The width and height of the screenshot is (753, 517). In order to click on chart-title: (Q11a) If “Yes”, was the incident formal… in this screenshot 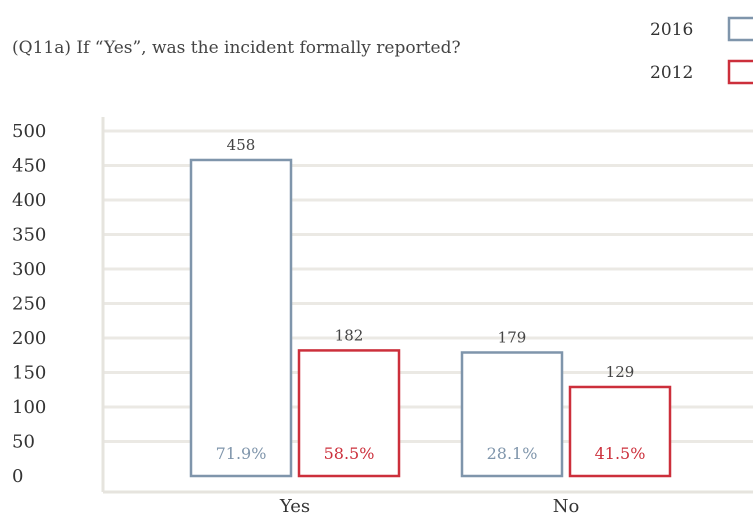, I will do `click(236, 48)`.